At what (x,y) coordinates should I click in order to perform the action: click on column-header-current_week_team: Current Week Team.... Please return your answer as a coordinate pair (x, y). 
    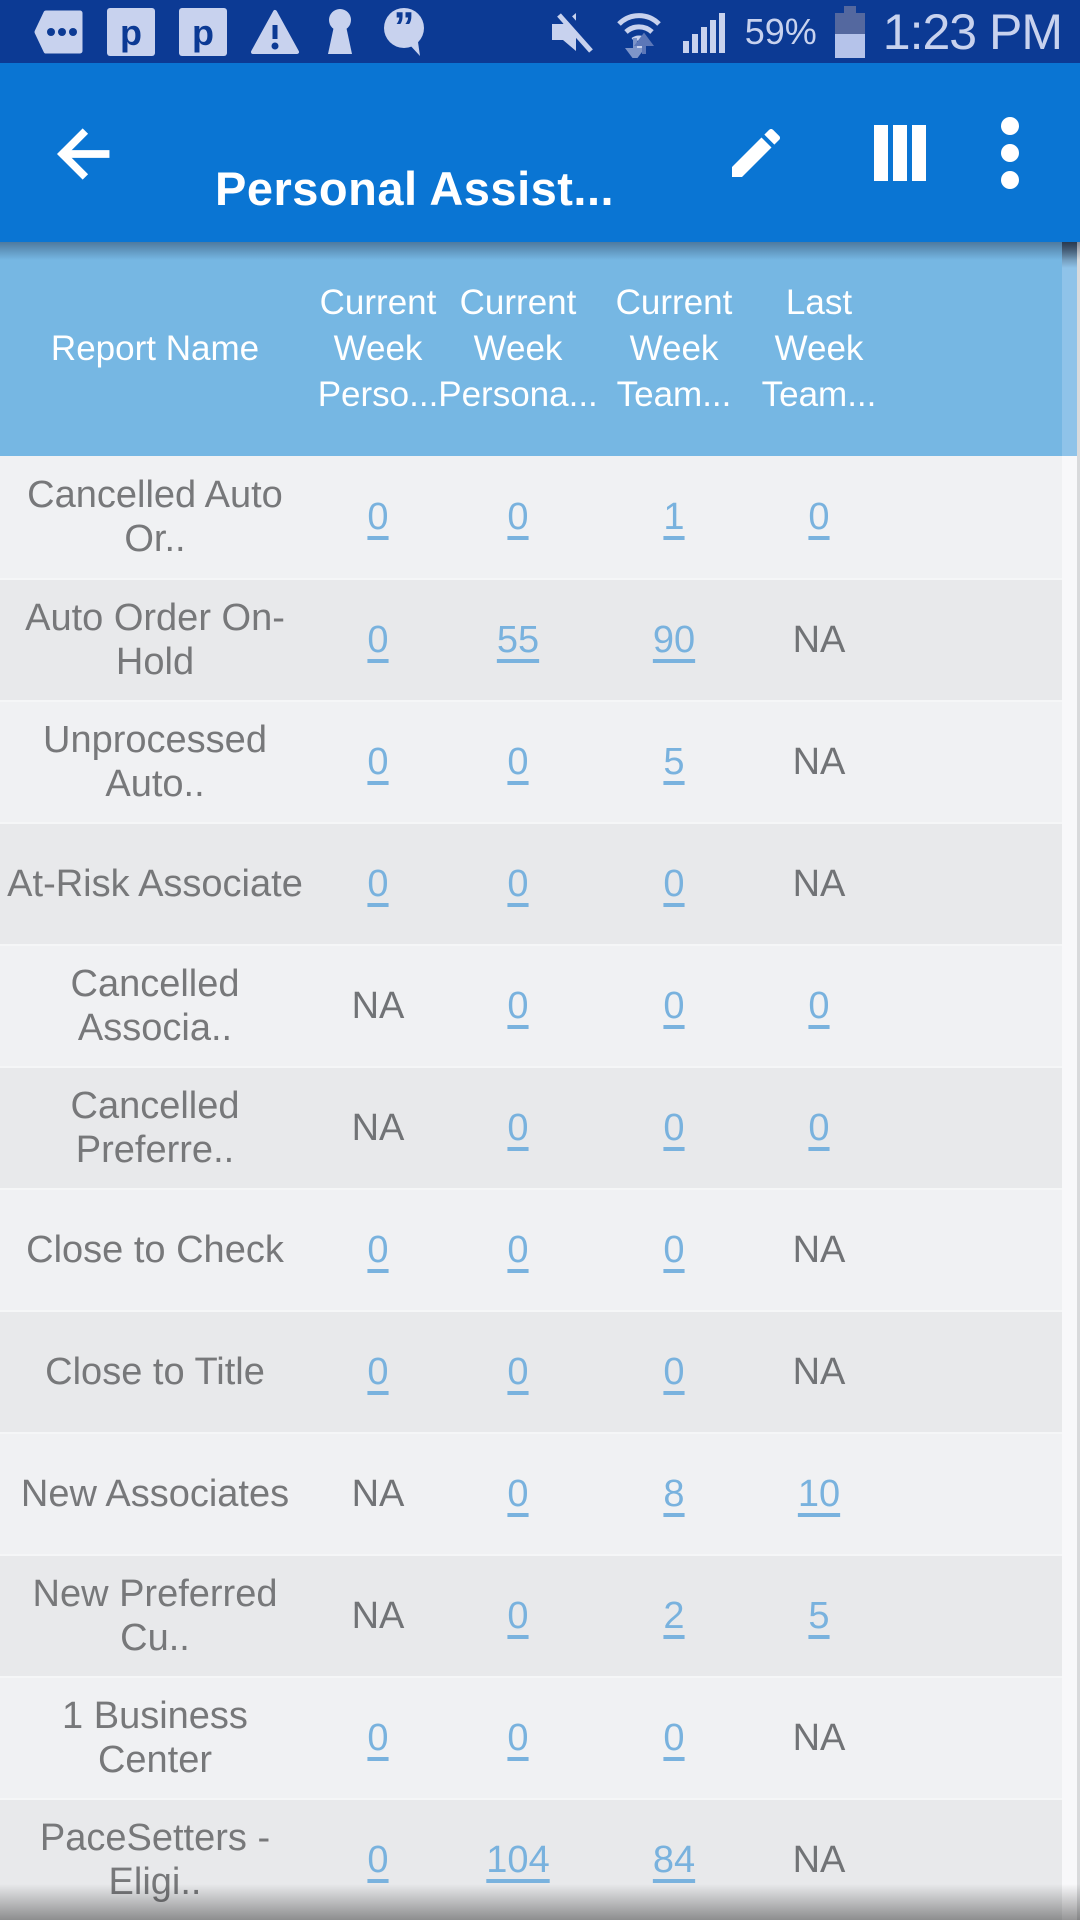
    Looking at the image, I should click on (674, 349).